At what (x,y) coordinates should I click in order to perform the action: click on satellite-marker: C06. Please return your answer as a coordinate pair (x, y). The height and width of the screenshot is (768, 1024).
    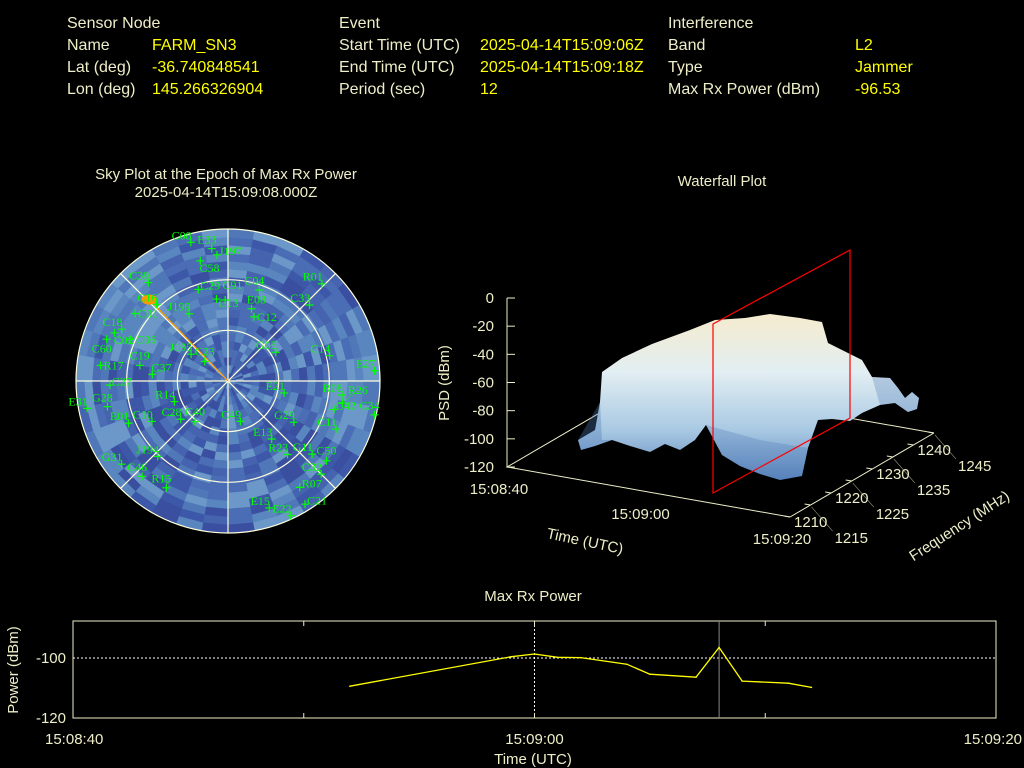
    Looking at the image, I should click on (141, 339).